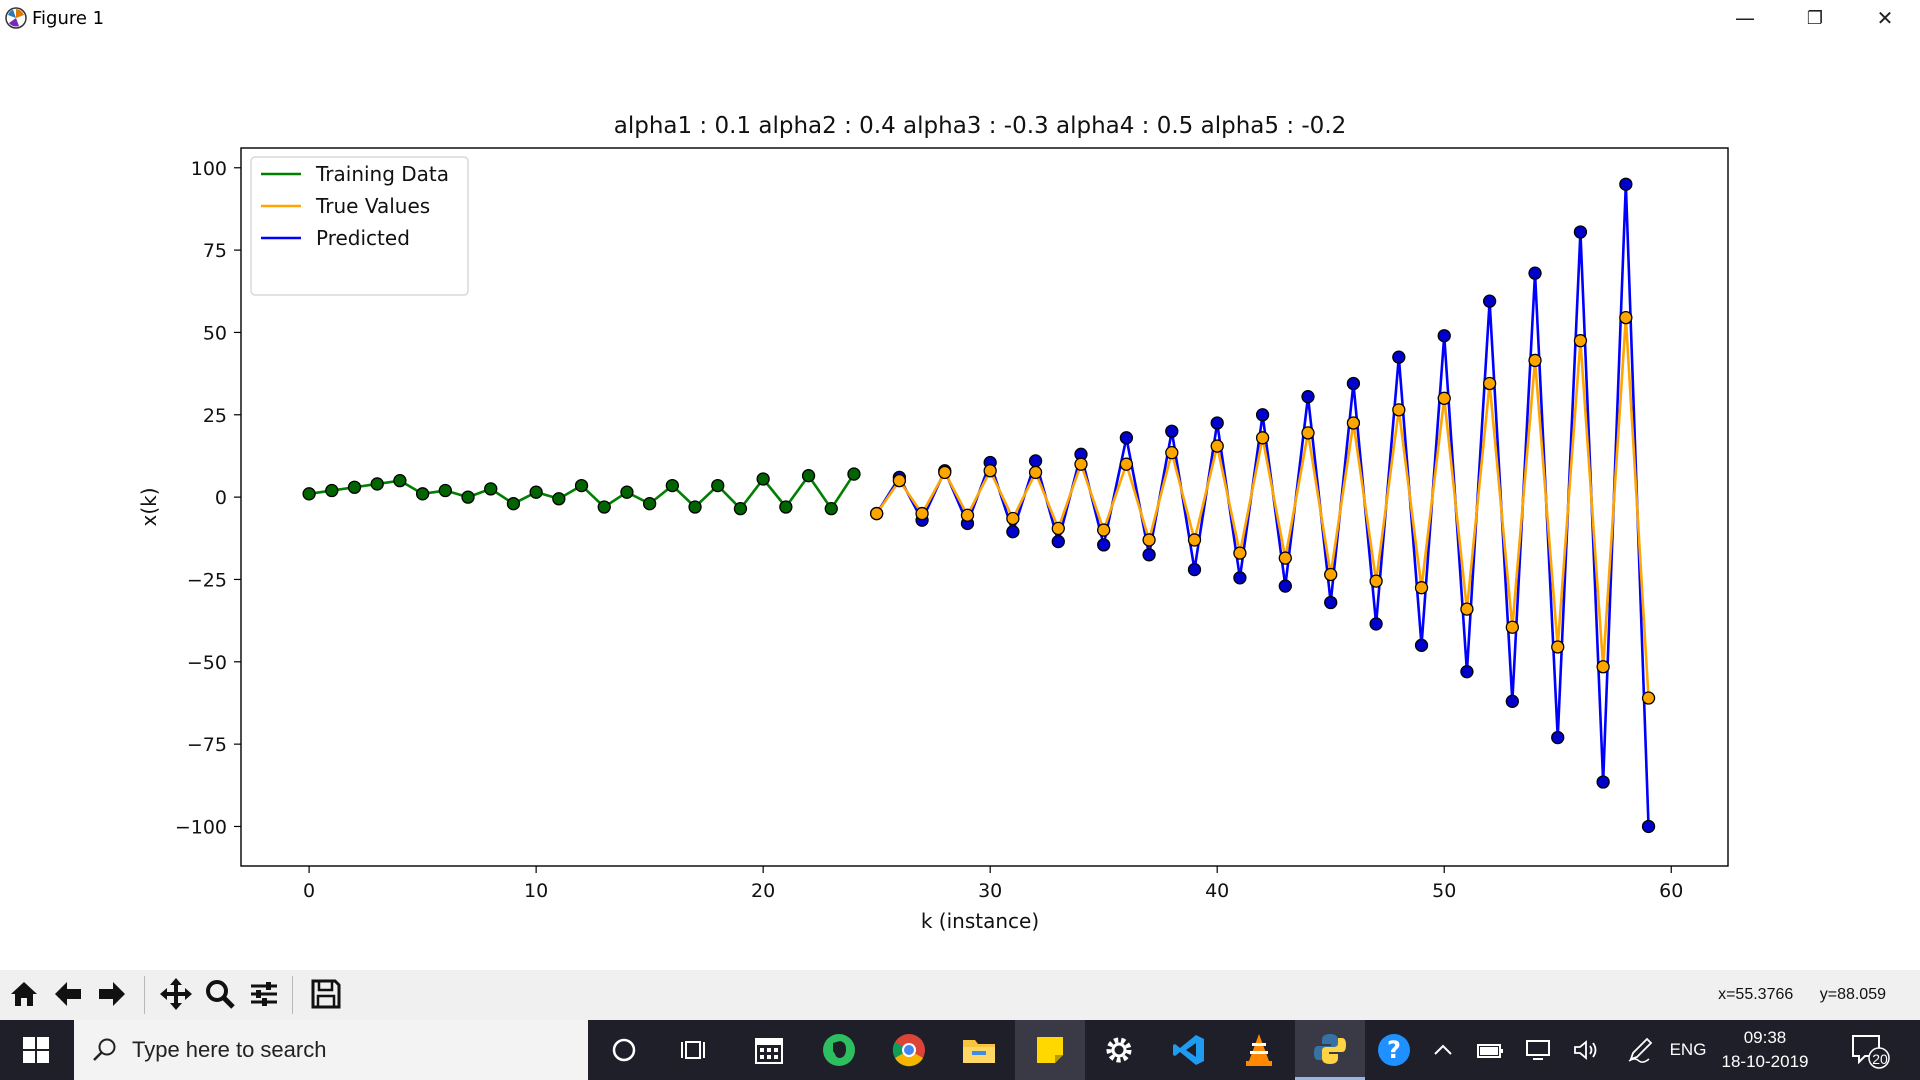 Image resolution: width=1920 pixels, height=1080 pixels. I want to click on battery-icon, so click(1491, 1050).